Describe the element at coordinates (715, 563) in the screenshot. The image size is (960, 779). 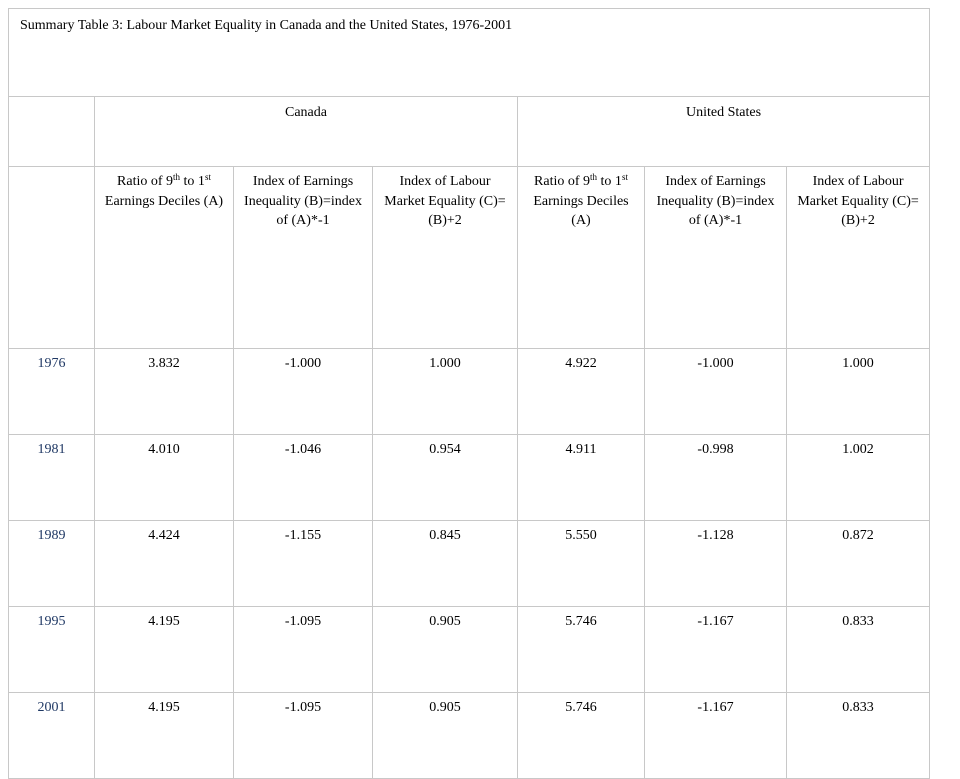
I see `table-cell: -1.128` at that location.